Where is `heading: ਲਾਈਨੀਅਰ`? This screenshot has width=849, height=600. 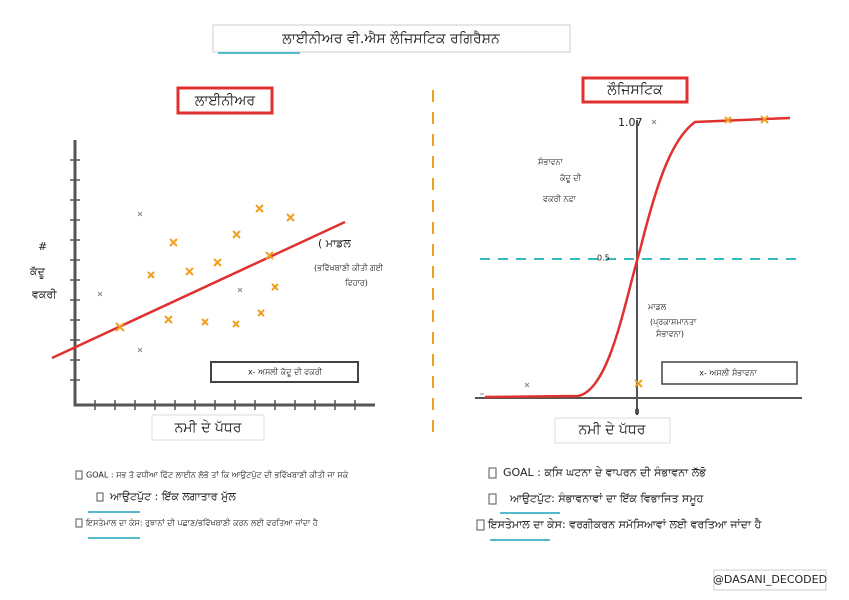
heading: ਲਾਈਨੀਅਰ is located at coordinates (224, 101).